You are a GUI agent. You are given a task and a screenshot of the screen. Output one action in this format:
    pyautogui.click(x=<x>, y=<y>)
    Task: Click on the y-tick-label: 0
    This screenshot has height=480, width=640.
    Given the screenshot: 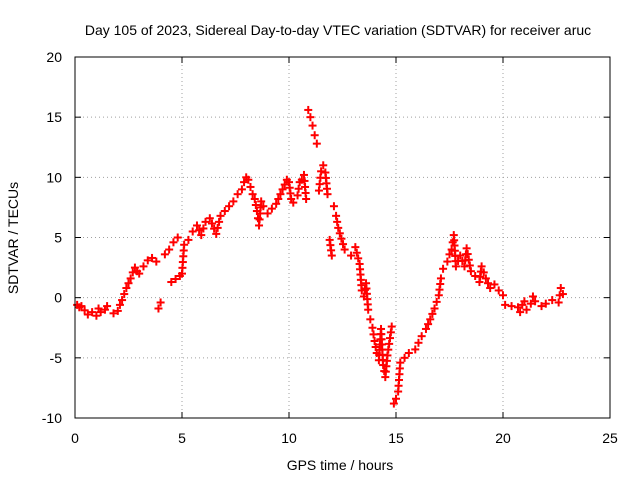 What is the action you would take?
    pyautogui.click(x=58, y=298)
    